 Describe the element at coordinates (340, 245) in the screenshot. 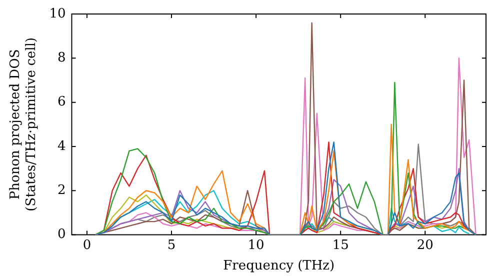

I see `x-tick-label: 15` at that location.